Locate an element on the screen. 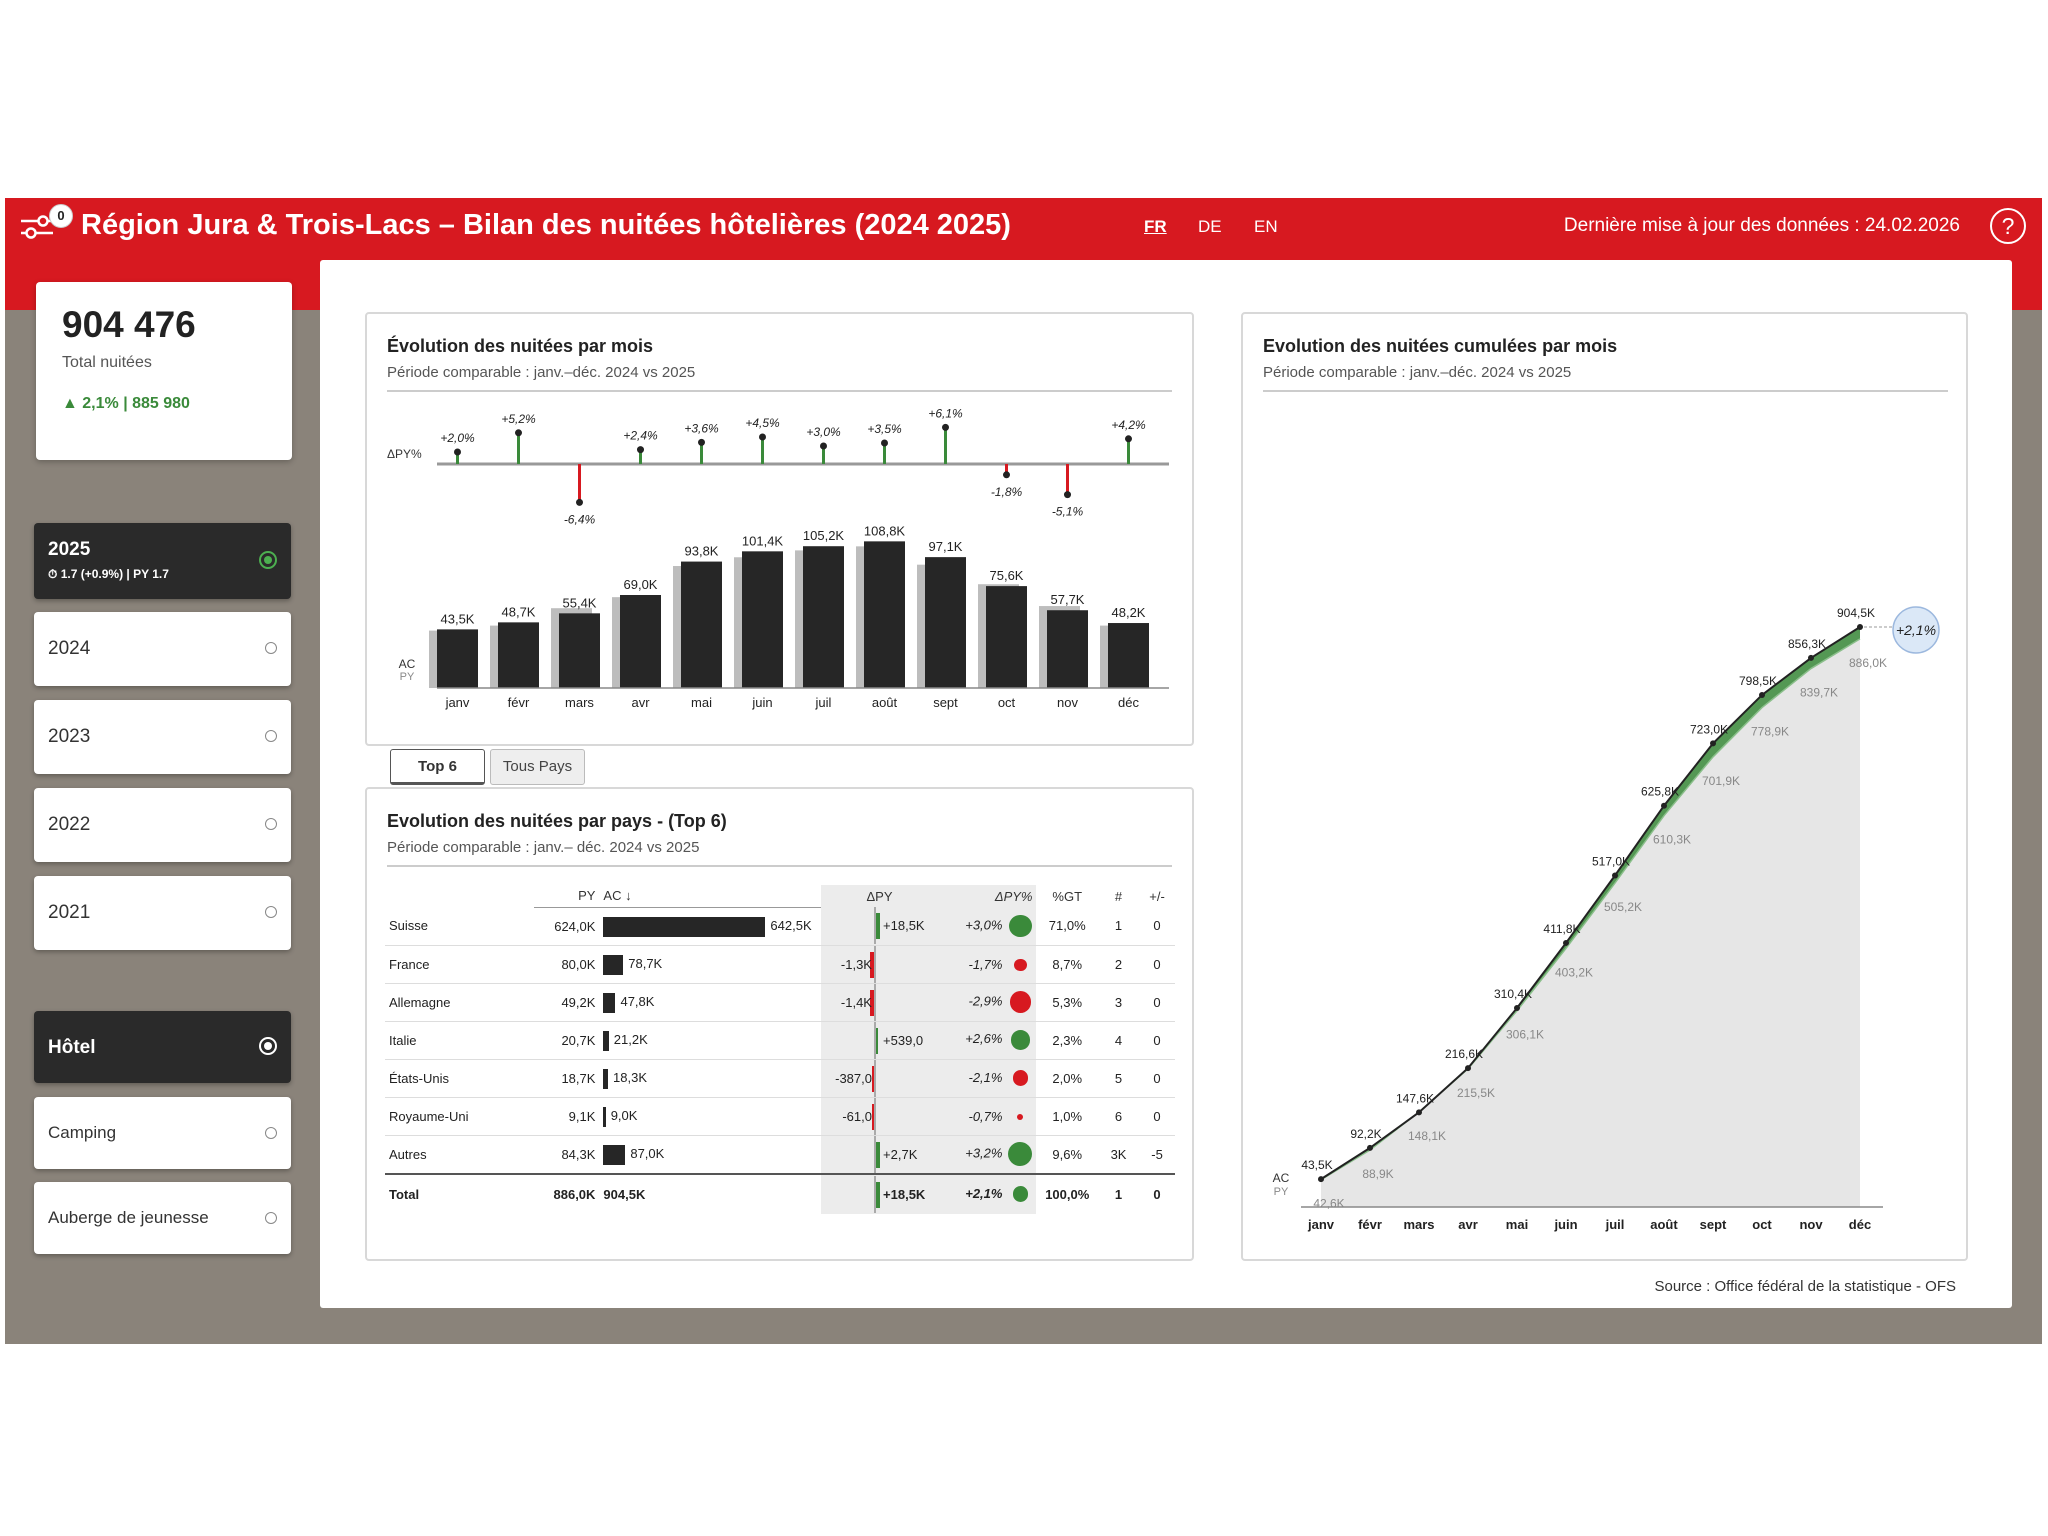  py-value-label: 701,9K is located at coordinates (1721, 781).